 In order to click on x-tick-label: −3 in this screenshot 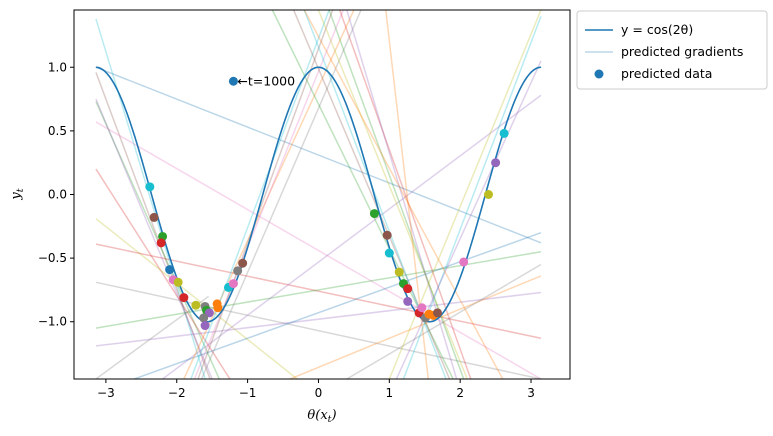, I will do `click(106, 393)`.